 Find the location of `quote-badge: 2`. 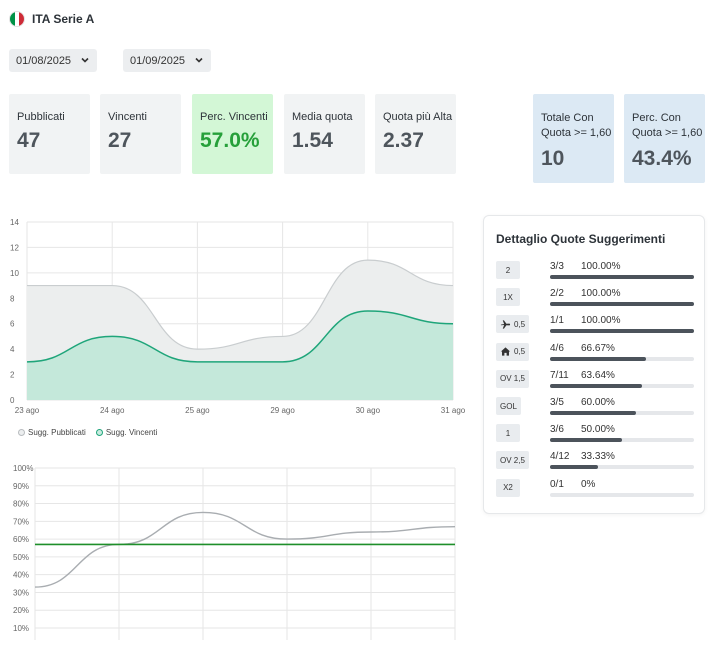

quote-badge: 2 is located at coordinates (508, 270).